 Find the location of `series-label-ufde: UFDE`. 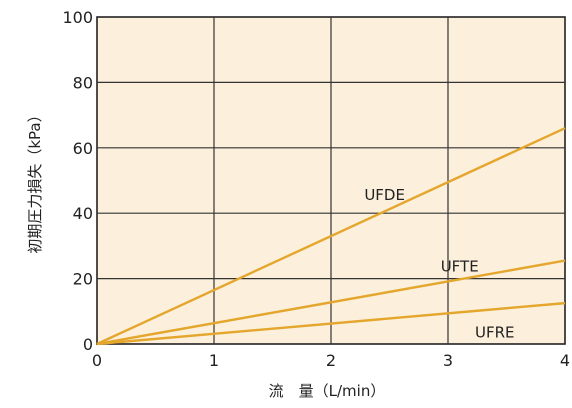

series-label-ufde: UFDE is located at coordinates (384, 195).